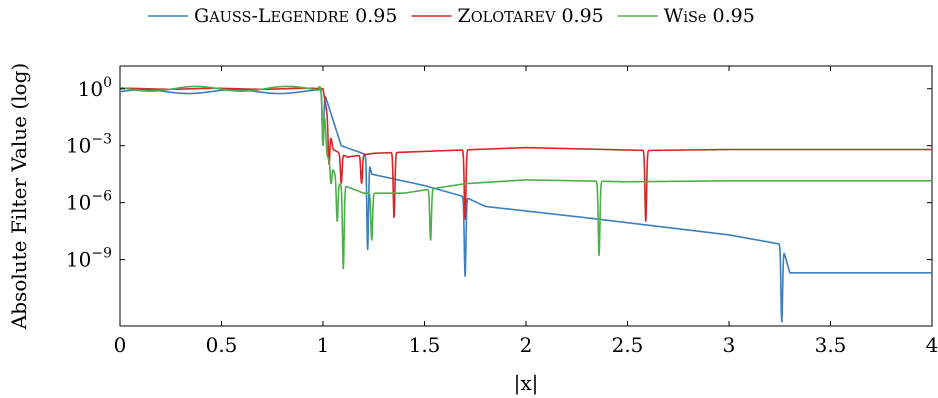  I want to click on y-tick-label: 10⁰, so click(95, 88).